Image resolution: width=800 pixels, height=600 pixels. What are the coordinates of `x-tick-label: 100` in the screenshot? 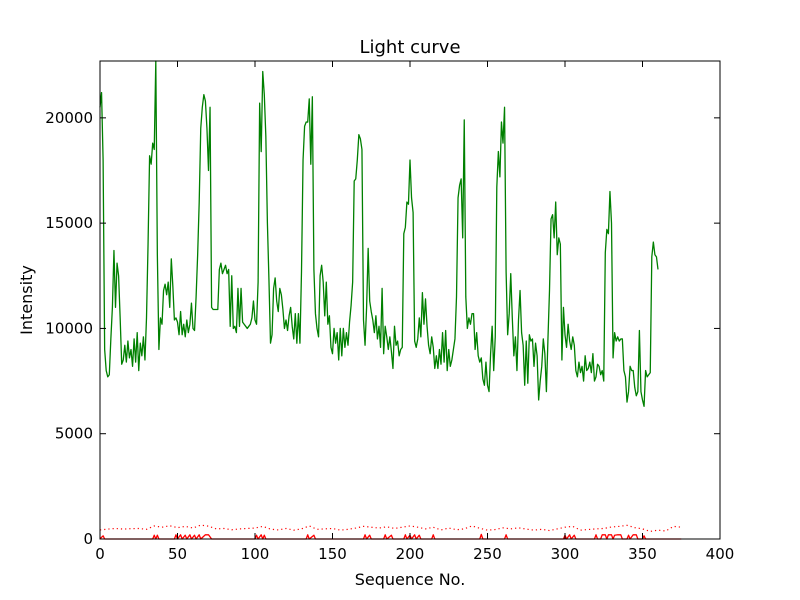 It's located at (255, 554).